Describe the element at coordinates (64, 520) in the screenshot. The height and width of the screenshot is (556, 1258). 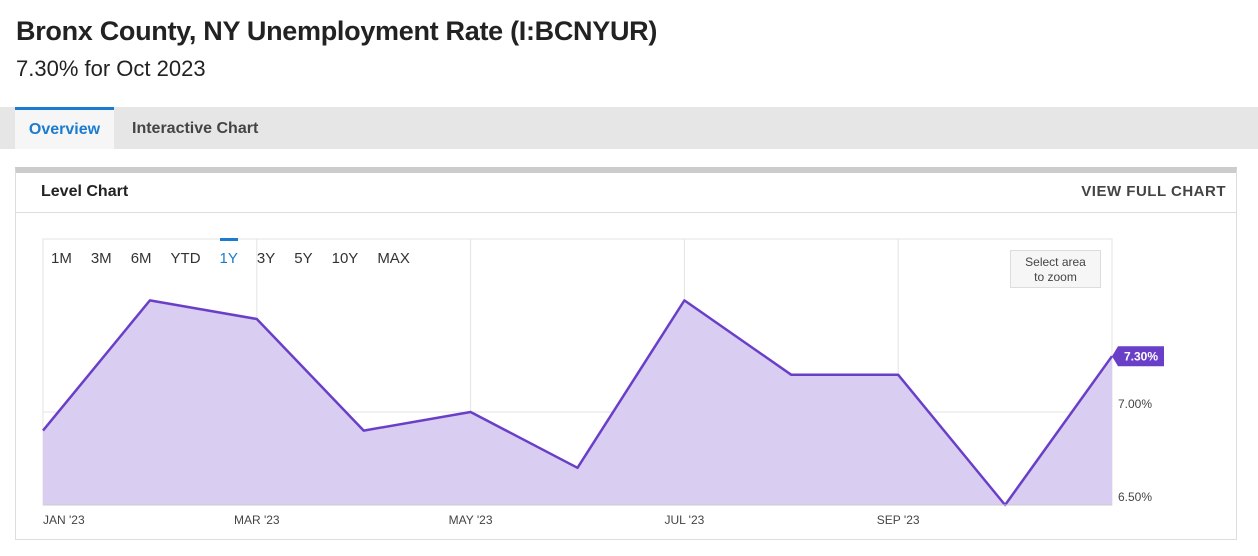
I see `x-tick-label: JAN '23` at that location.